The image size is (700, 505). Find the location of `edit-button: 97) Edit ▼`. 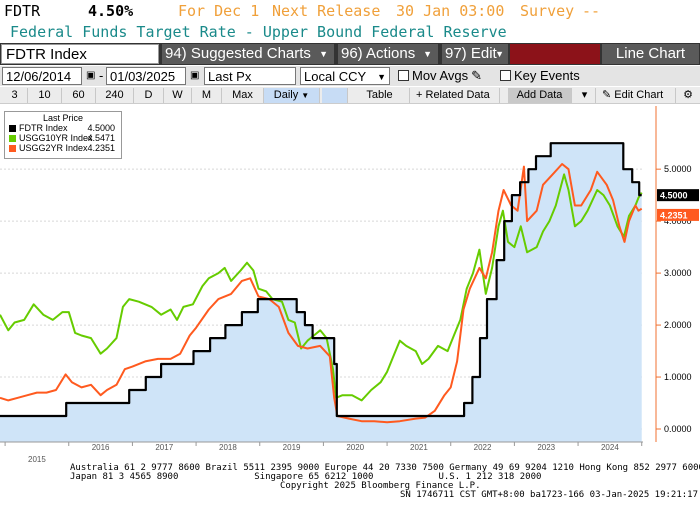

edit-button: 97) Edit ▼ is located at coordinates (475, 54).